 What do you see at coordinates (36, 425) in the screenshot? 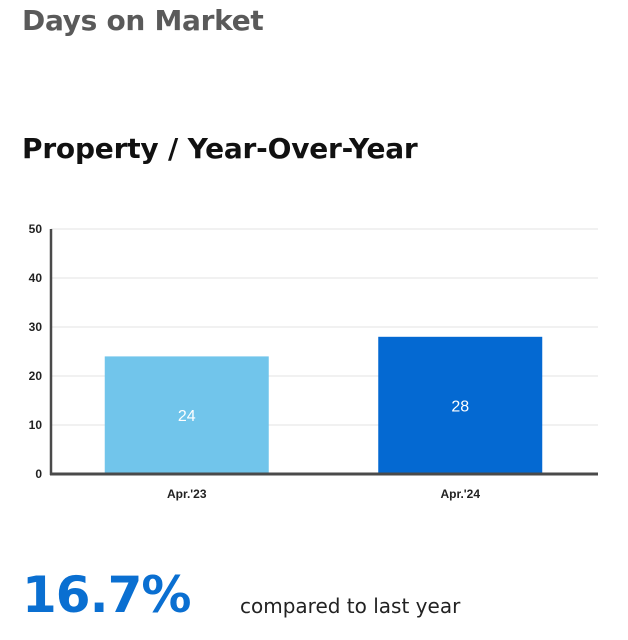
I see `y-tick-label: 10` at bounding box center [36, 425].